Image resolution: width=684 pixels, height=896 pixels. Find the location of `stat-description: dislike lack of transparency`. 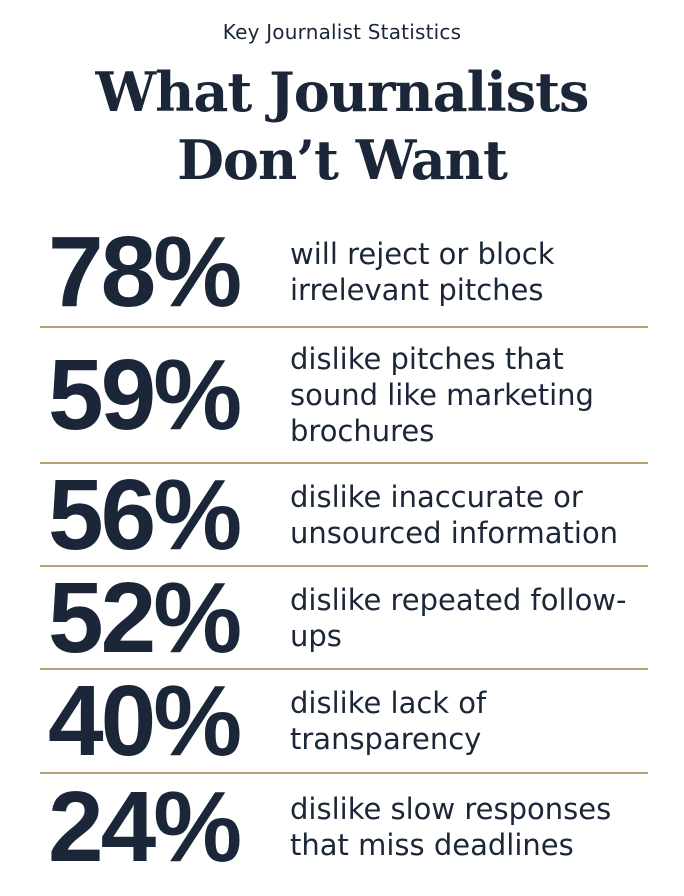

stat-description: dislike lack of transparency is located at coordinates (388, 721).